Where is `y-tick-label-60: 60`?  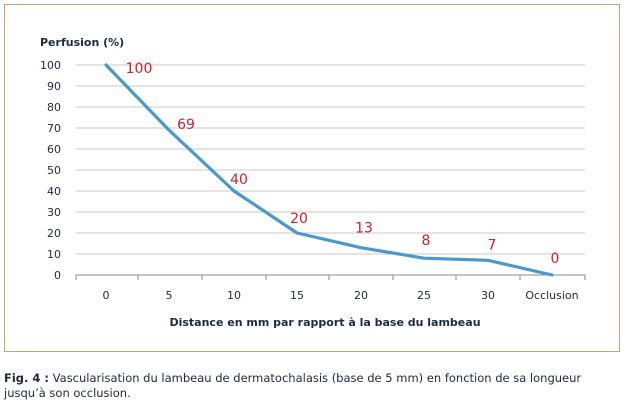 y-tick-label-60: 60 is located at coordinates (54, 149).